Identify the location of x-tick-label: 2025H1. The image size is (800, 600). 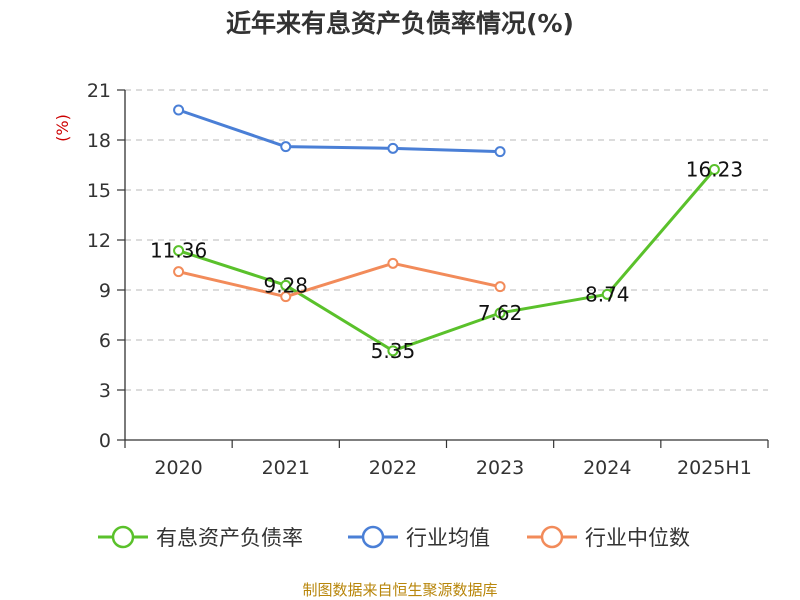
(714, 468).